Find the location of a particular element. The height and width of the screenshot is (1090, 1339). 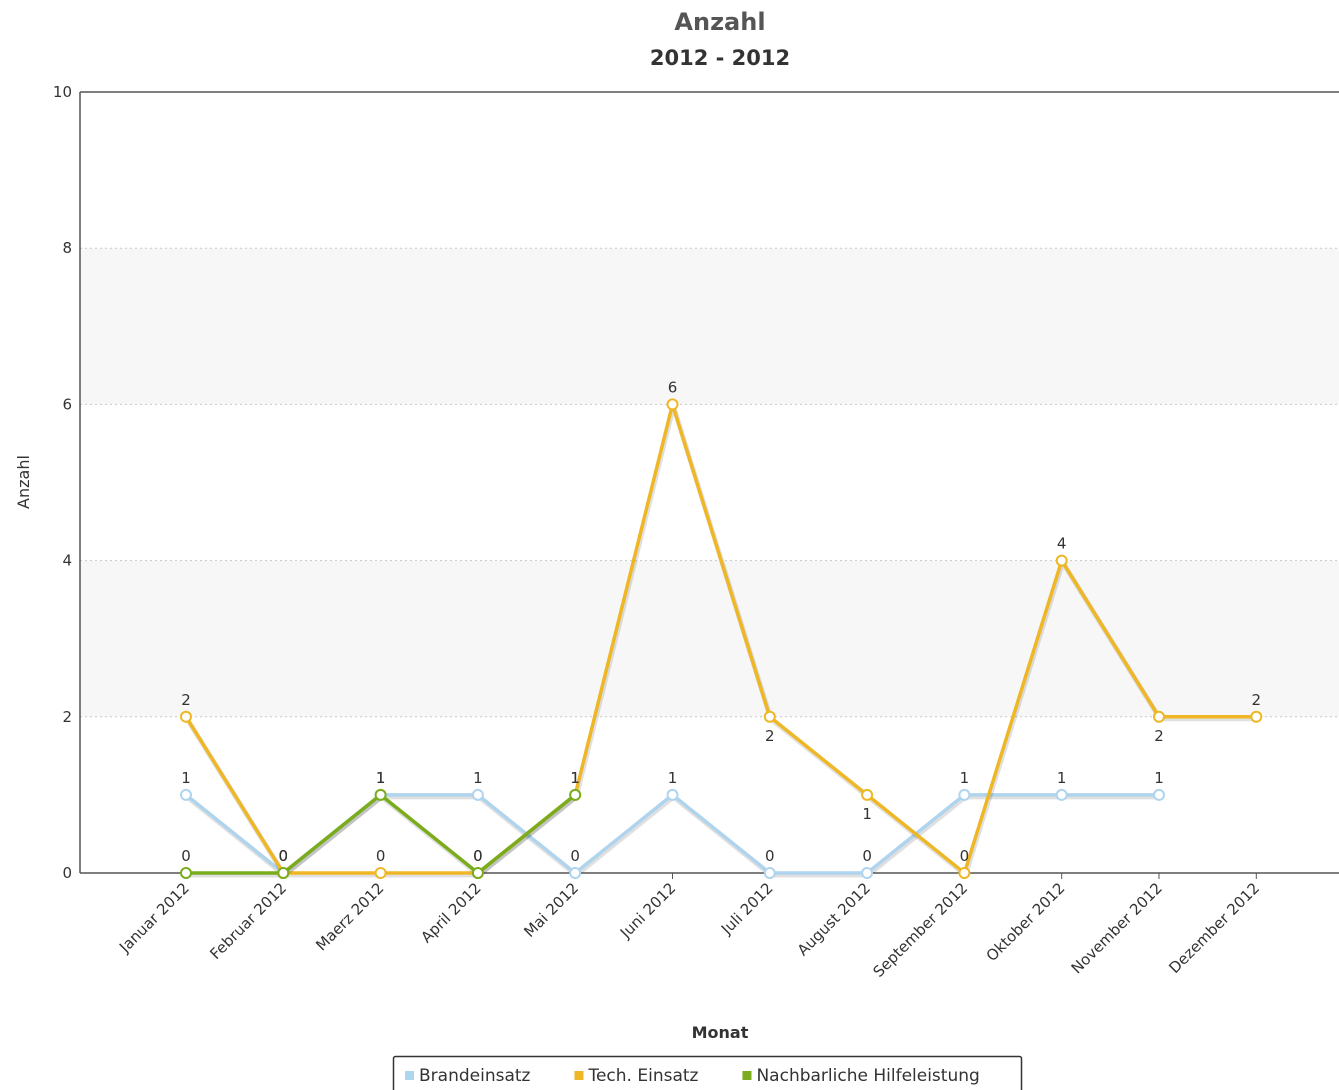

legend-box is located at coordinates (707, 1072).